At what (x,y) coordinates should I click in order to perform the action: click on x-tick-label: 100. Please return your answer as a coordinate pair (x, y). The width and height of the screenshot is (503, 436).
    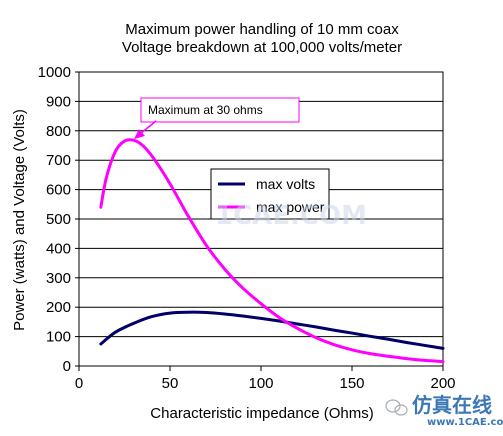
    Looking at the image, I should click on (260, 383).